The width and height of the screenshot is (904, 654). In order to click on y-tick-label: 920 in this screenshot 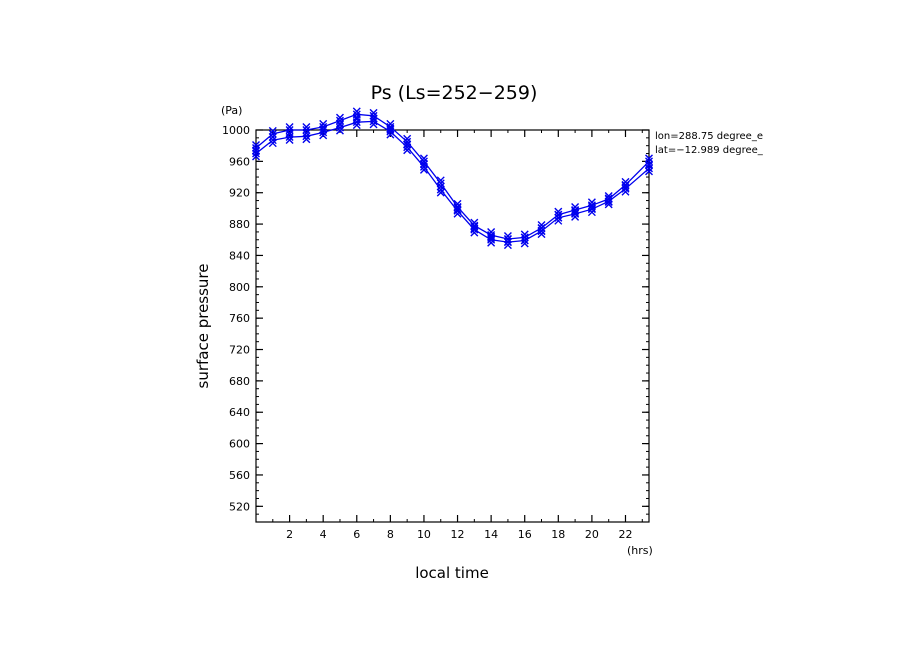, I will do `click(239, 193)`.